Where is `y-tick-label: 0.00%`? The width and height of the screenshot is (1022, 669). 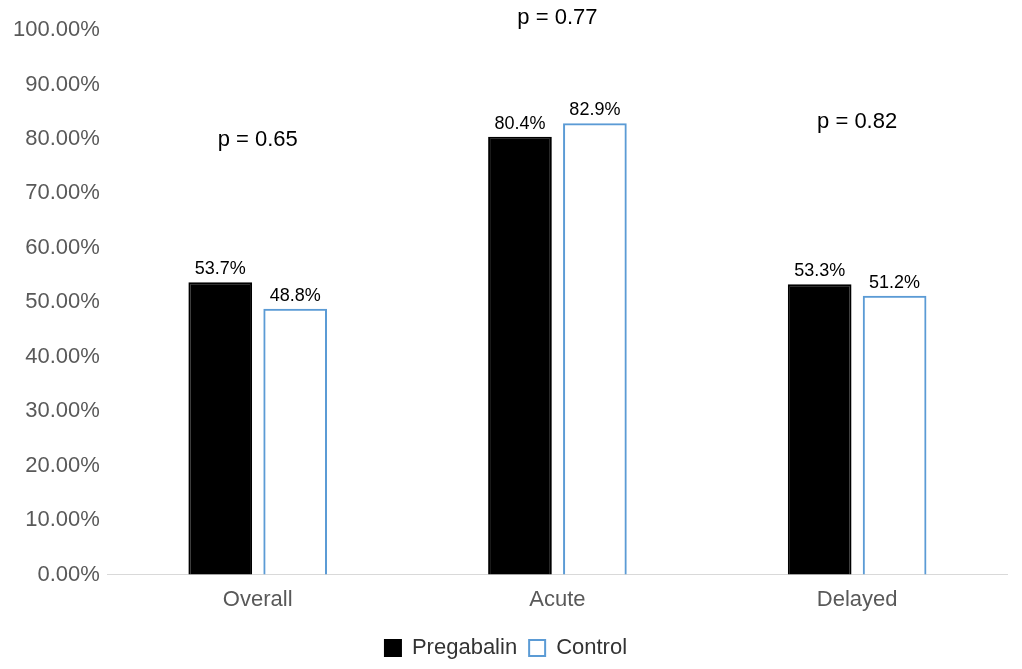
y-tick-label: 0.00% is located at coordinates (68, 573).